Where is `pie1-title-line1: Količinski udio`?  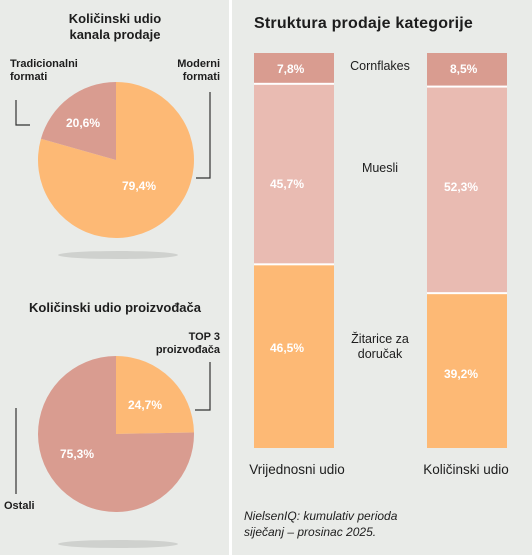 pie1-title-line1: Količinski udio is located at coordinates (115, 18).